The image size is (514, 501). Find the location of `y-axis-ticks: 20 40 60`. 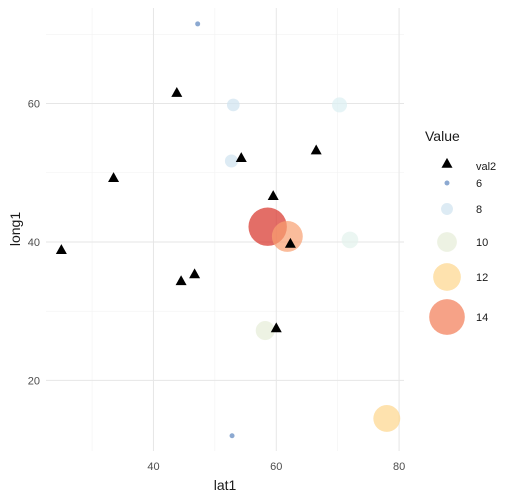

y-axis-ticks: 20 40 60 is located at coordinates (34, 243).